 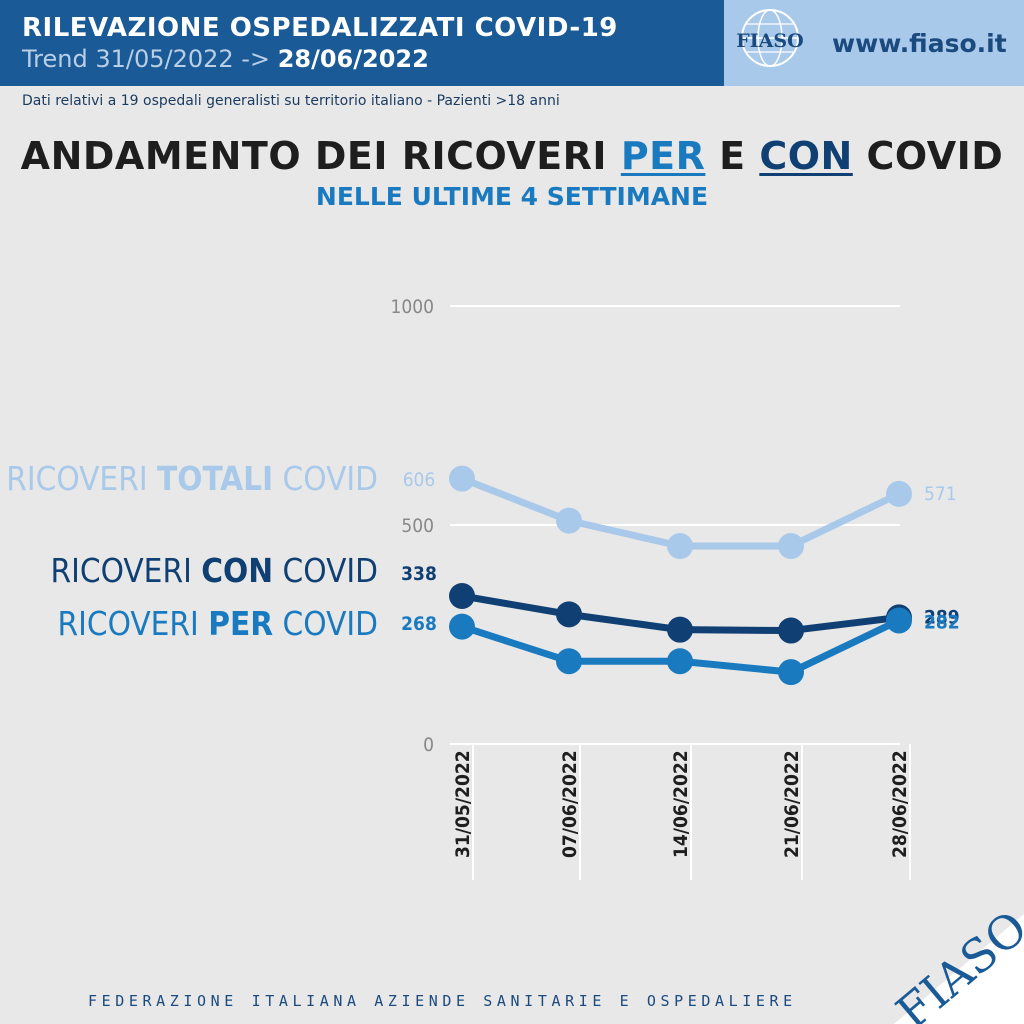 What do you see at coordinates (942, 617) in the screenshot?
I see `end-value-label-con: 289` at bounding box center [942, 617].